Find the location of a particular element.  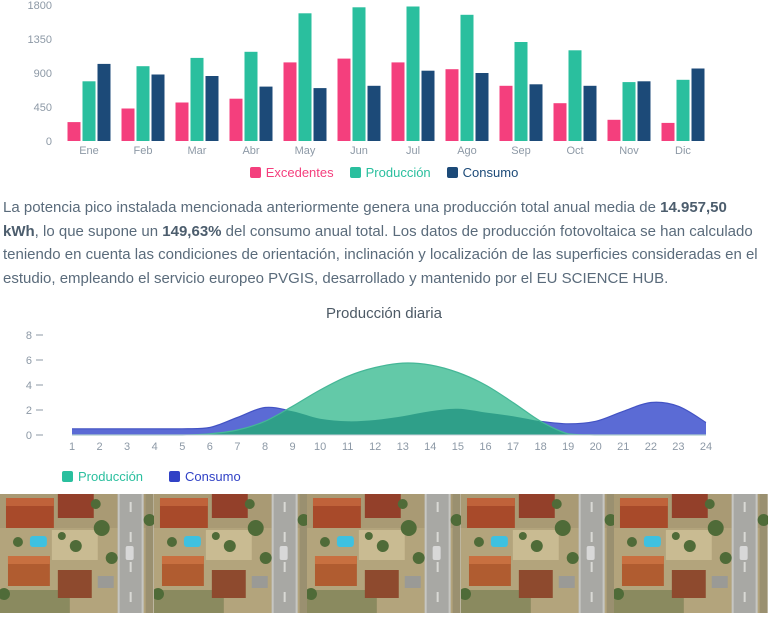

bar-excedentes-ago is located at coordinates (452, 105).